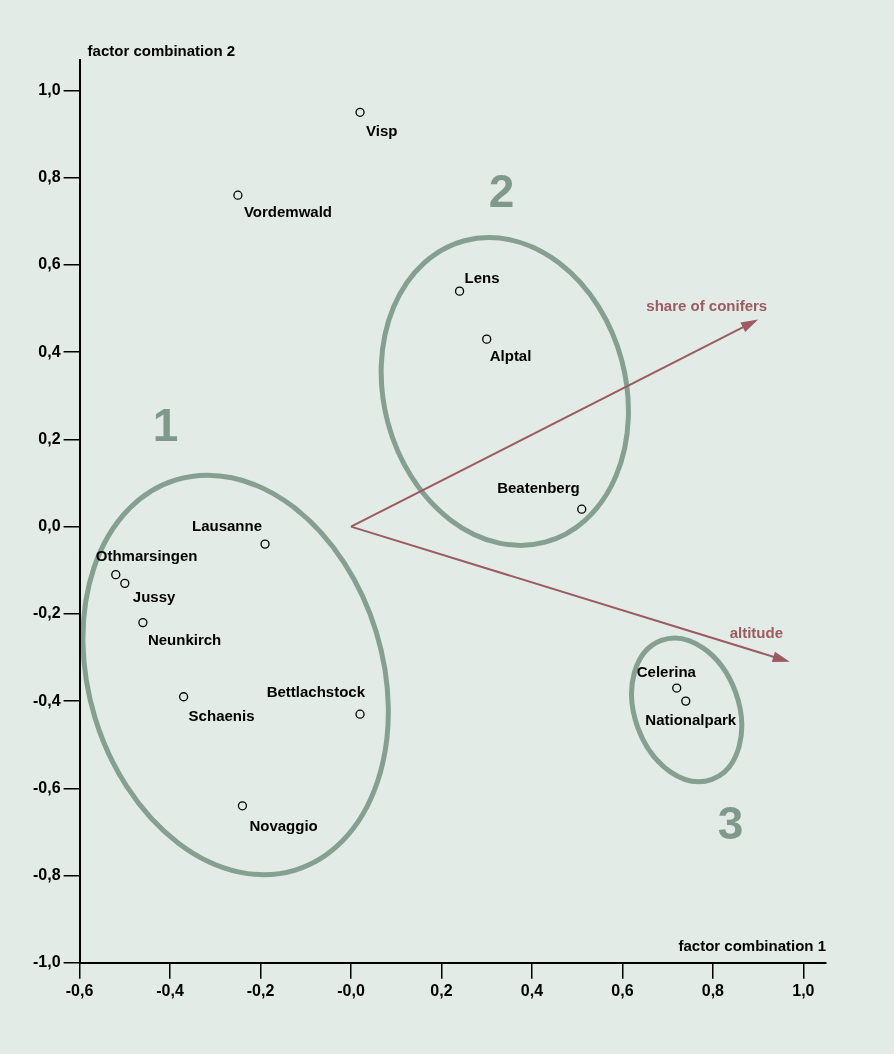  What do you see at coordinates (46, 962) in the screenshot?
I see `y-tick-label: -1,0` at bounding box center [46, 962].